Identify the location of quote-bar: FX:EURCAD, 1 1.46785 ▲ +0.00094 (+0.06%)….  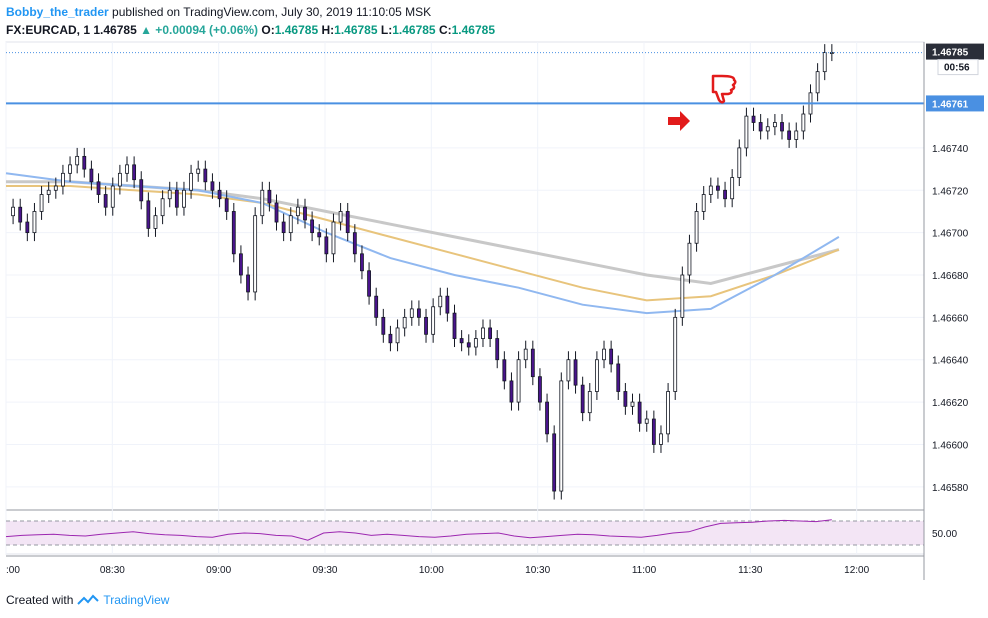
(250, 30).